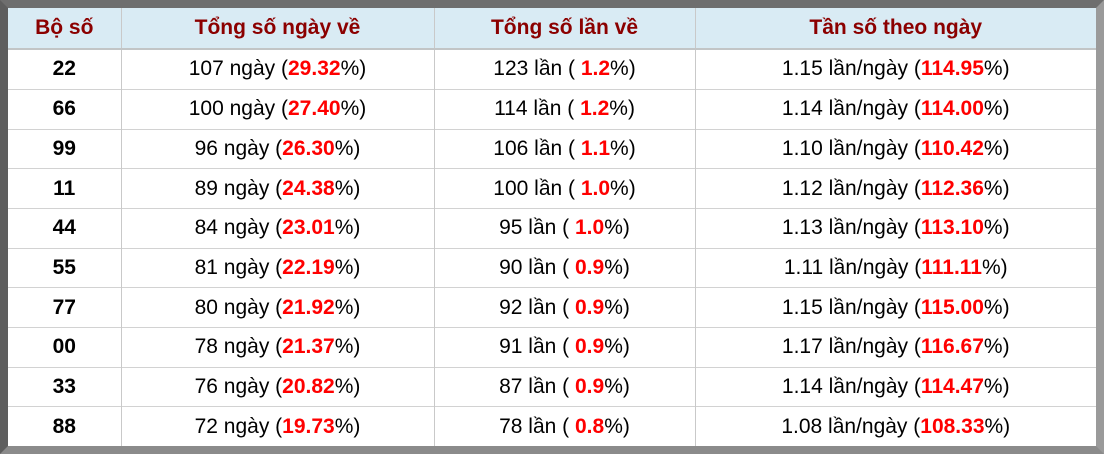 Image resolution: width=1104 pixels, height=454 pixels. What do you see at coordinates (308, 228) in the screenshot?
I see `percent-value: 23.01` at bounding box center [308, 228].